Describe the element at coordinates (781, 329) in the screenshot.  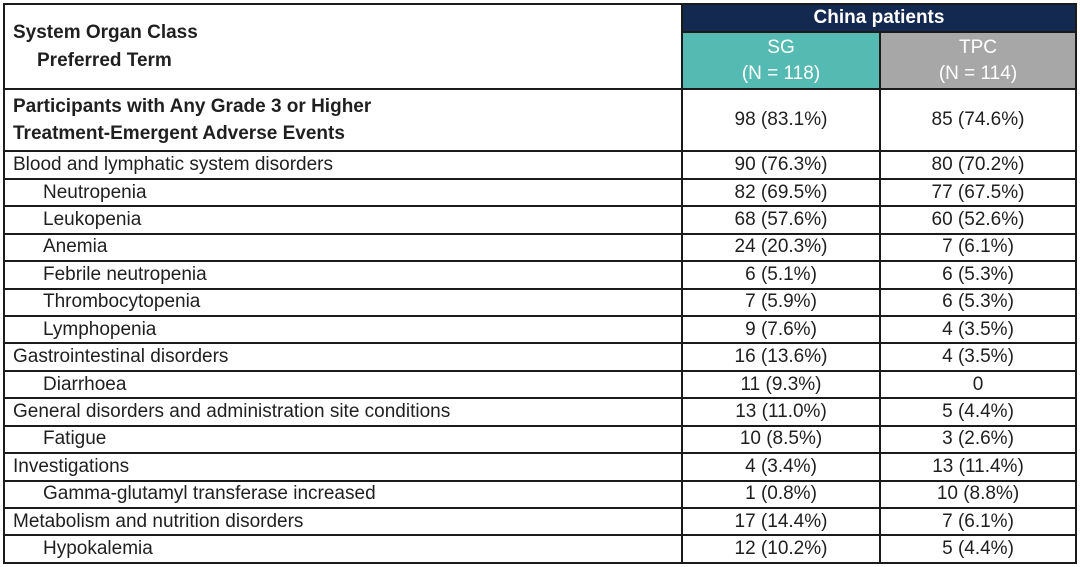
I see `sg-value: 9 (7.6%)` at that location.